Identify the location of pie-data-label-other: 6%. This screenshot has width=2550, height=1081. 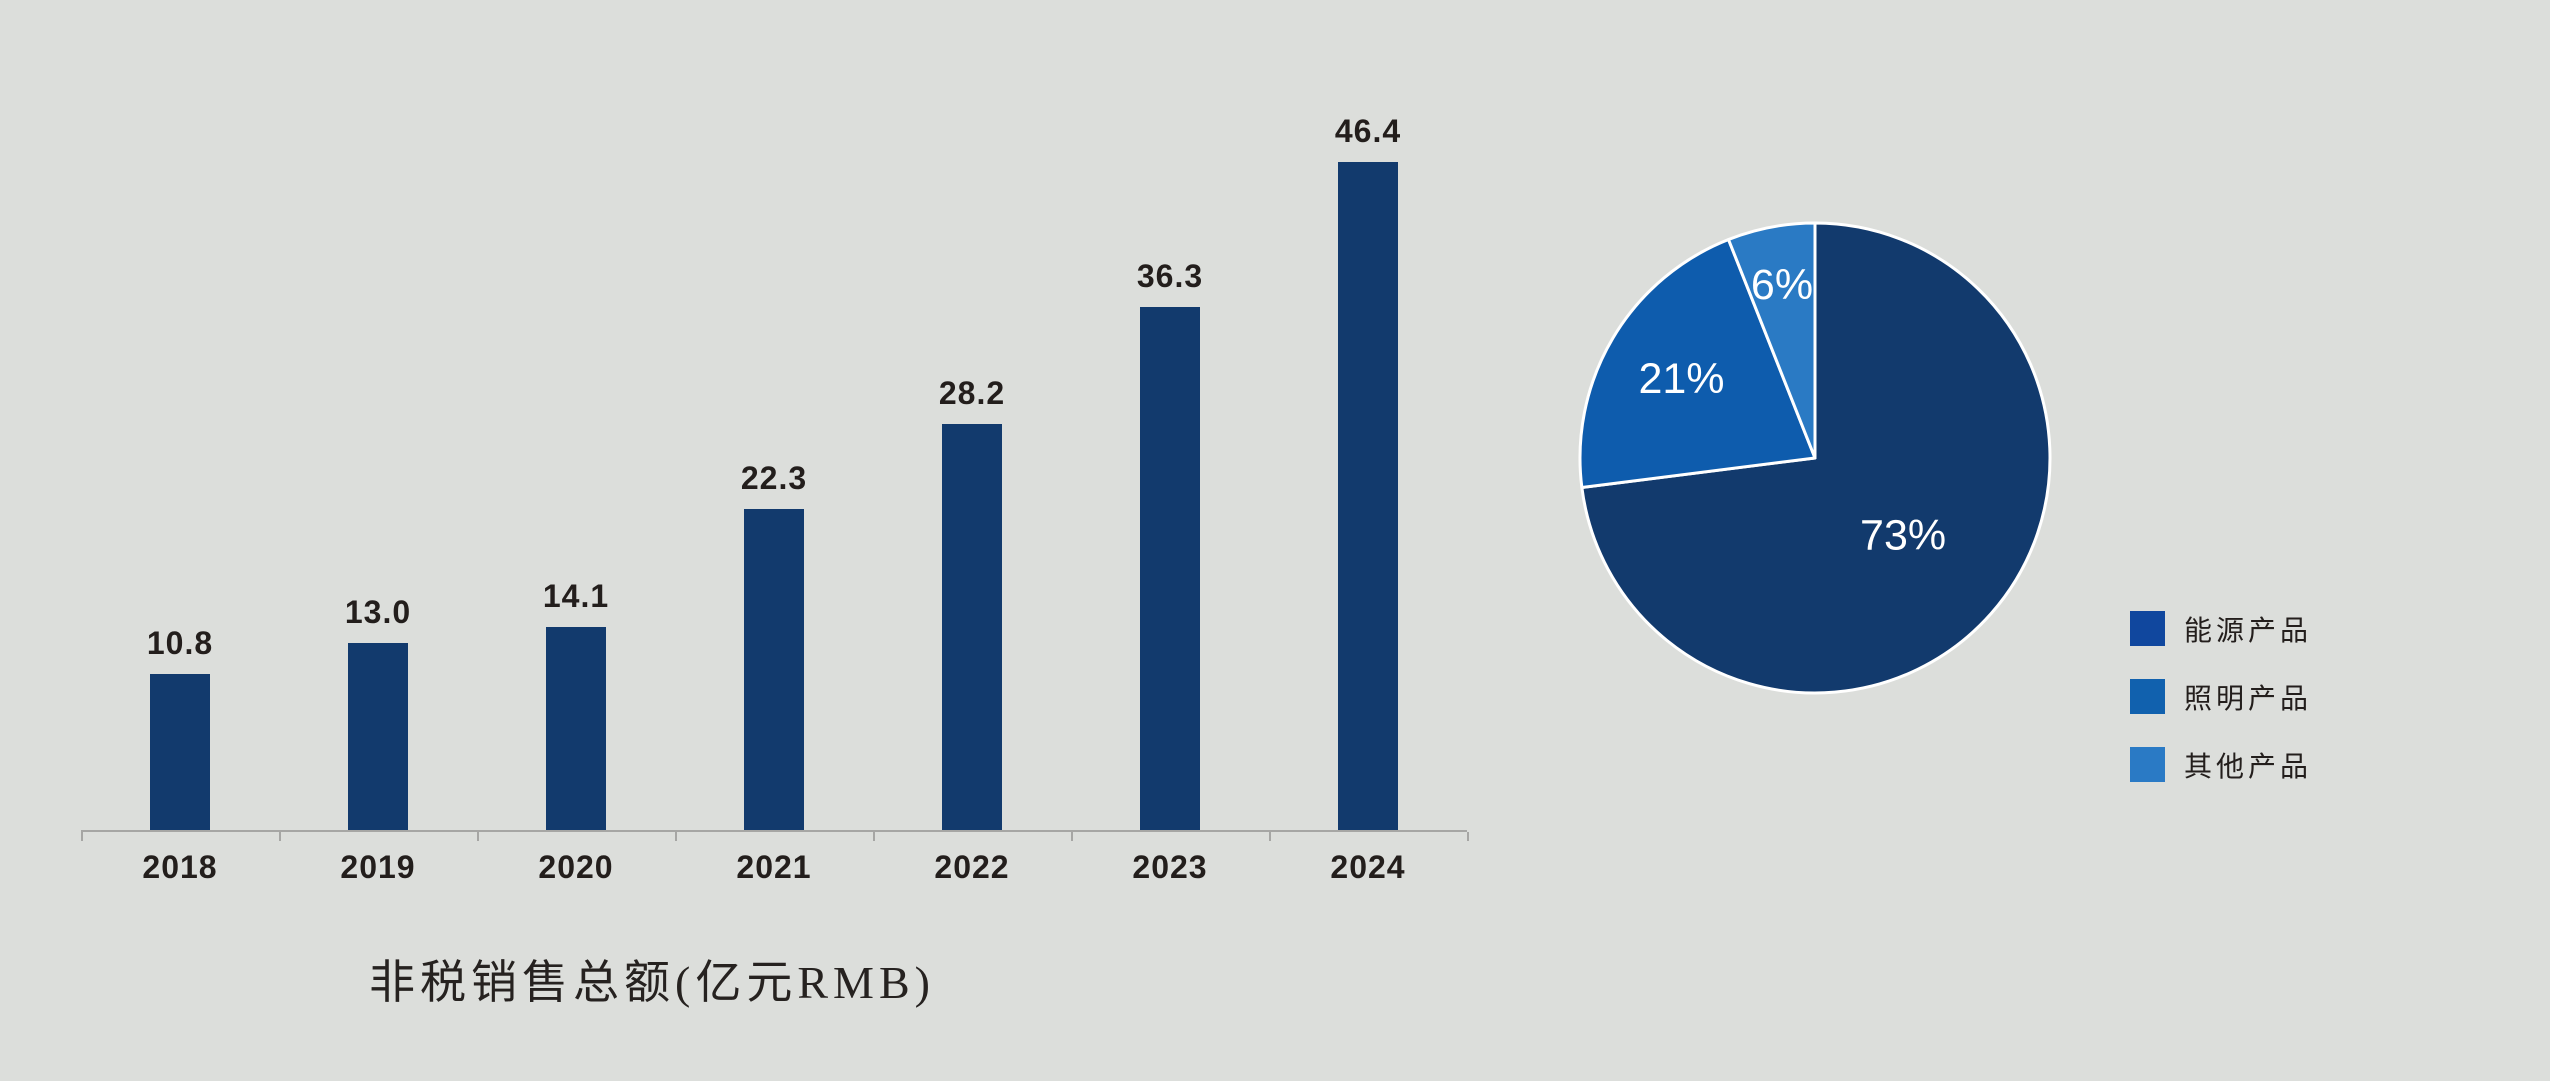
(1782, 285).